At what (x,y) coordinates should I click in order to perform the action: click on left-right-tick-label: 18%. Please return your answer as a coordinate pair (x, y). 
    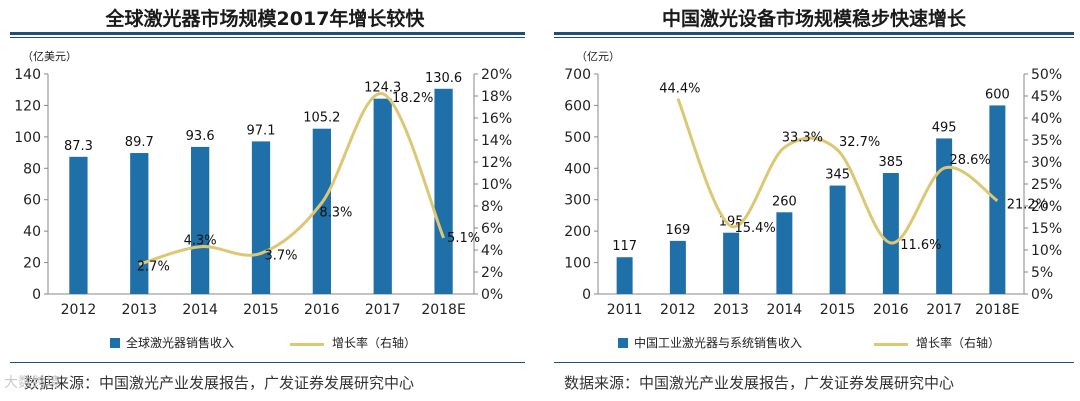
    Looking at the image, I should click on (496, 97).